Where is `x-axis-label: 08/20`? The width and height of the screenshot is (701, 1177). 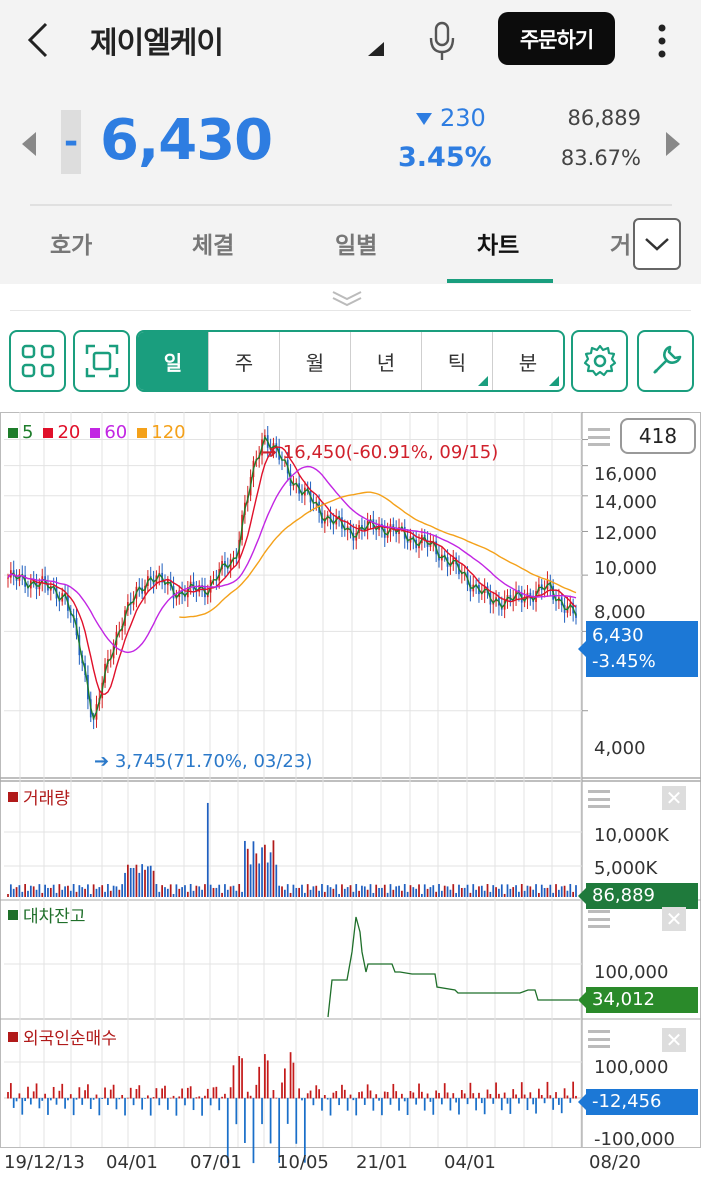 x-axis-label: 08/20 is located at coordinates (615, 1162).